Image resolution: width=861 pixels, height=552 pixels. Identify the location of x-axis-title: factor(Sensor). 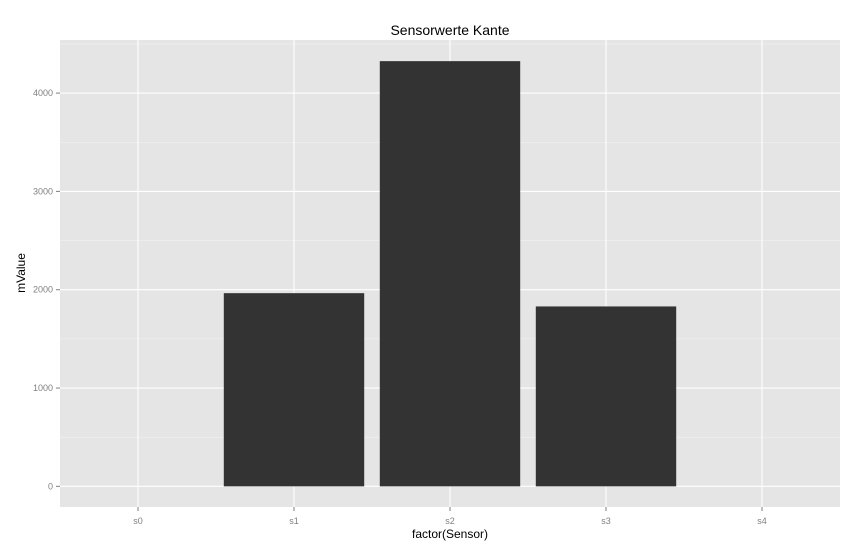
(450, 534).